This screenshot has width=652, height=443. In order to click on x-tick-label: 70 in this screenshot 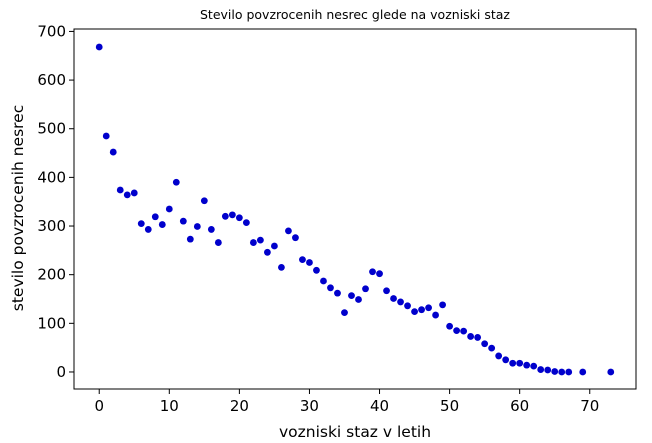, I will do `click(589, 406)`.